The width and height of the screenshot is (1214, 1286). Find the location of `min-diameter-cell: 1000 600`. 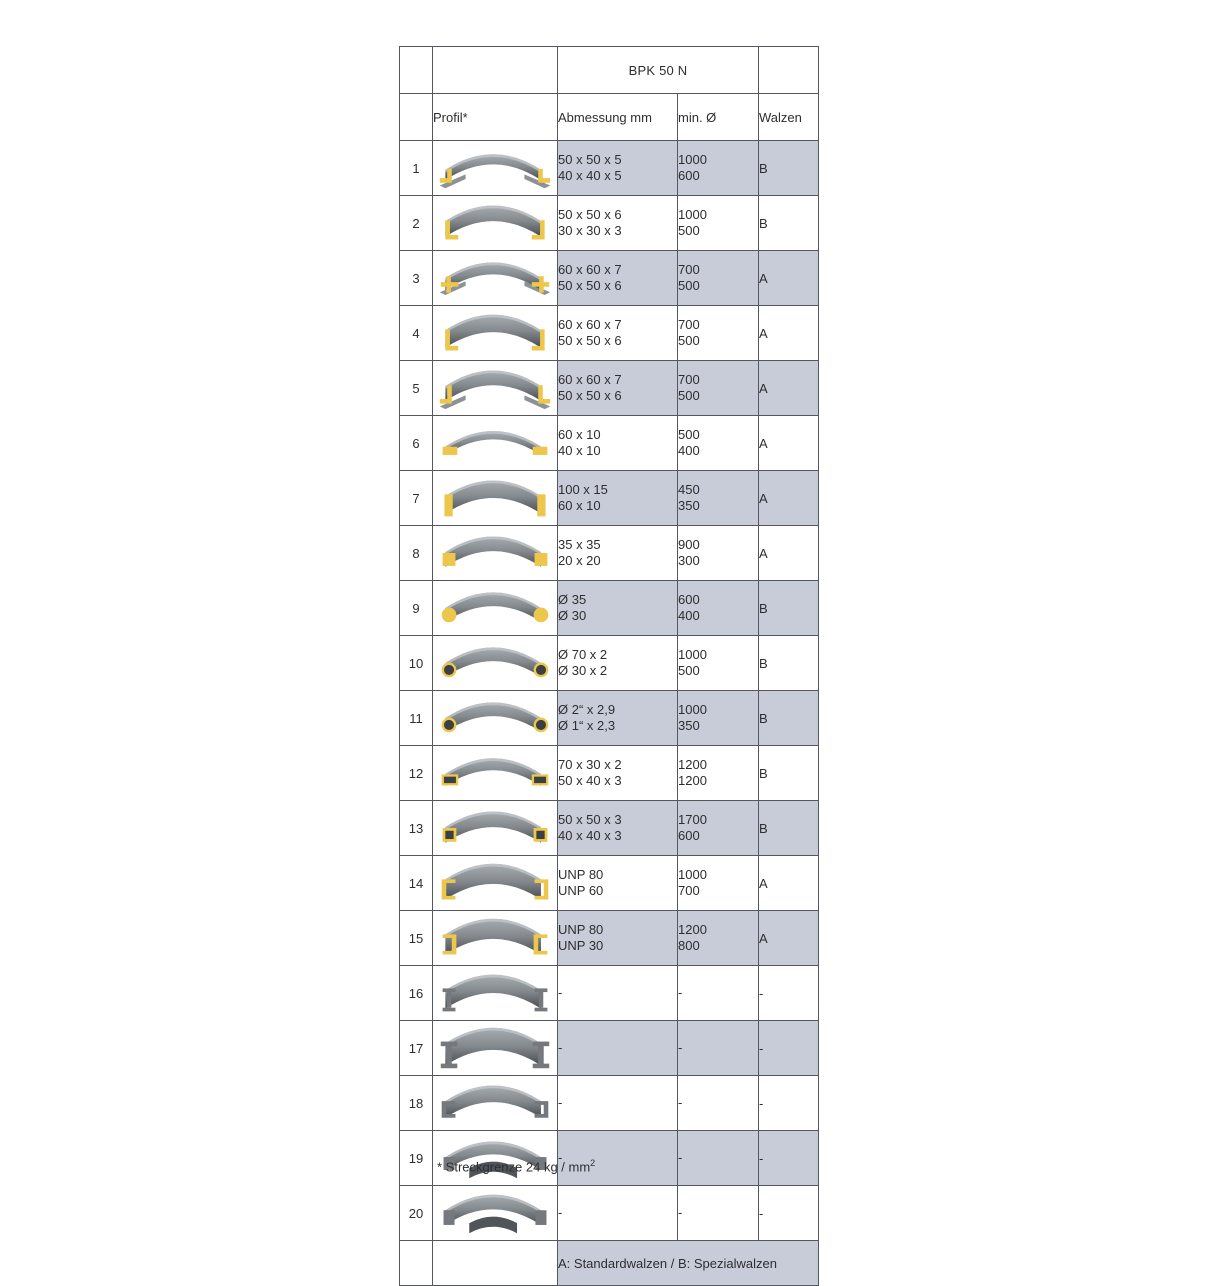

min-diameter-cell: 1000 600 is located at coordinates (718, 168).